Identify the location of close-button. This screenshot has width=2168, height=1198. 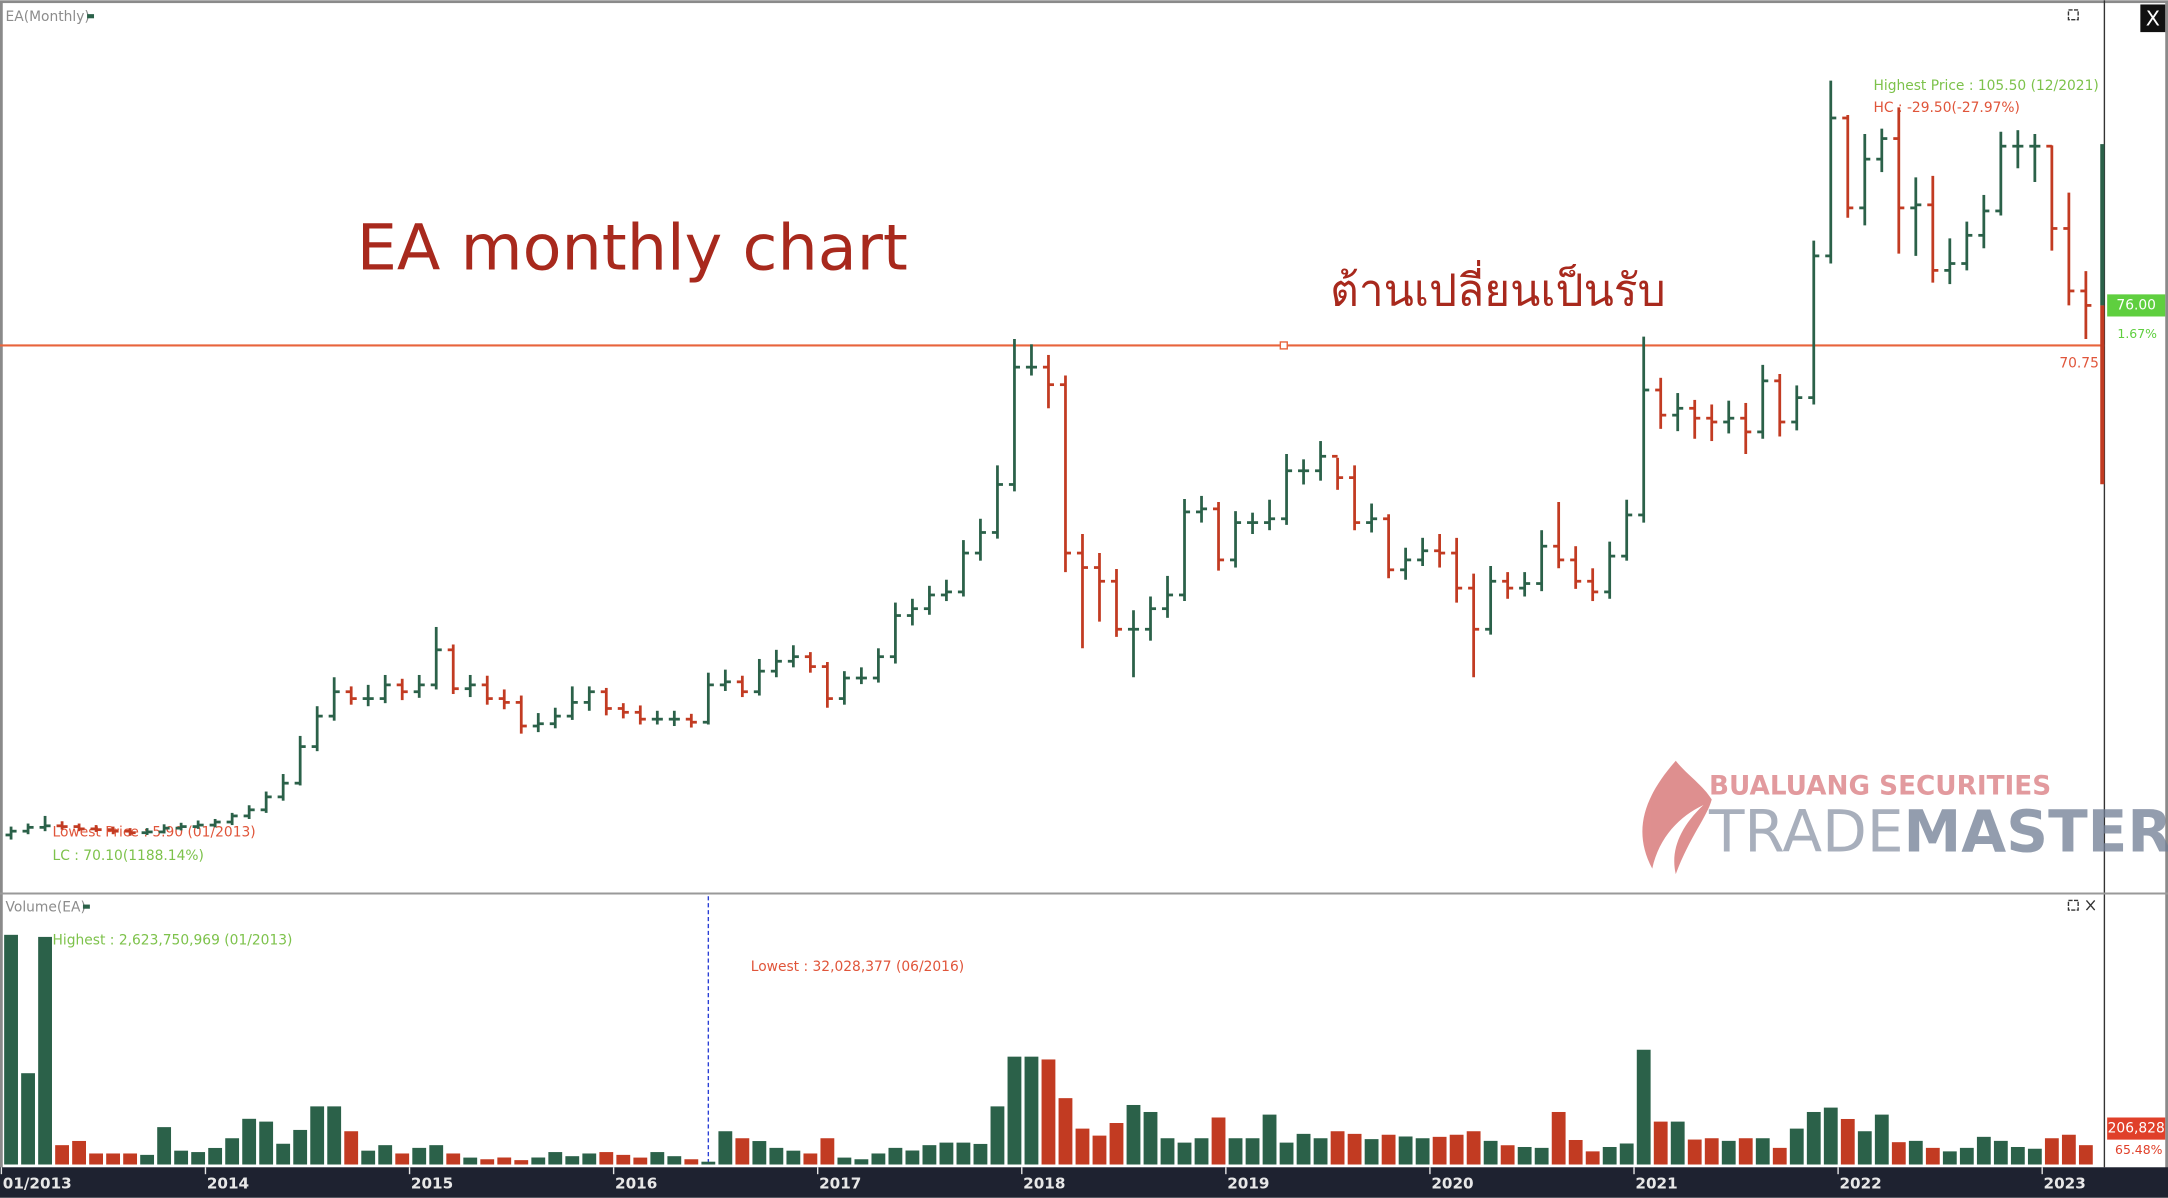
(2153, 18).